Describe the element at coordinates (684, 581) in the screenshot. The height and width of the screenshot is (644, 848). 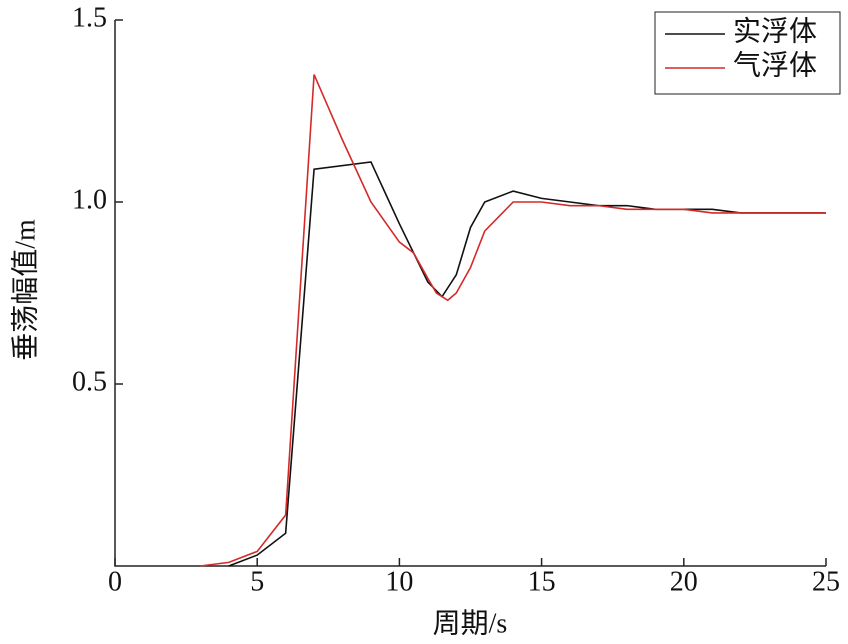
I see `x-tick-label: 20` at that location.